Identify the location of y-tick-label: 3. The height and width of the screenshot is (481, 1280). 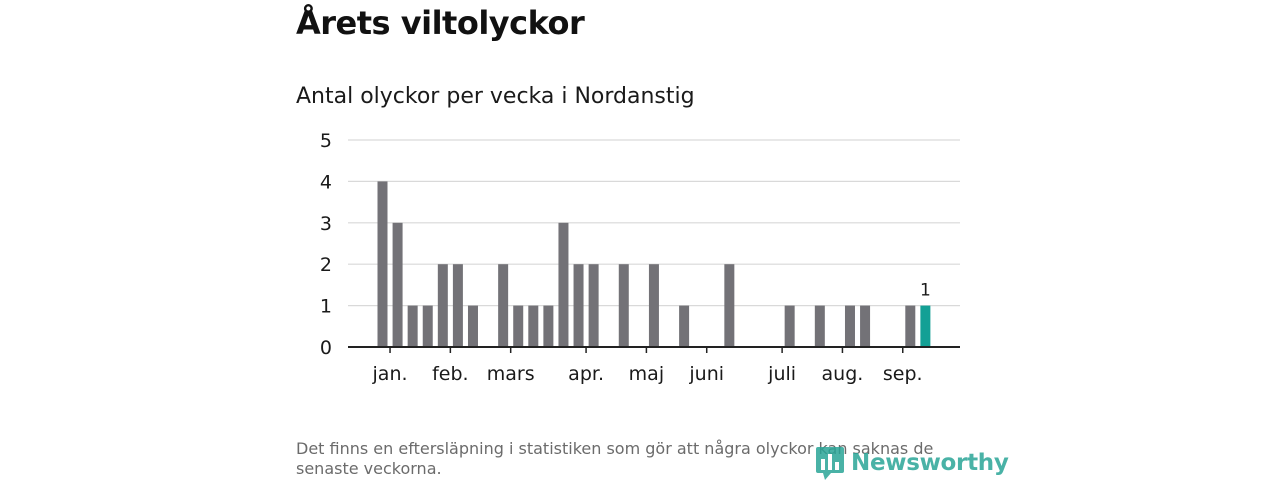
(326, 224).